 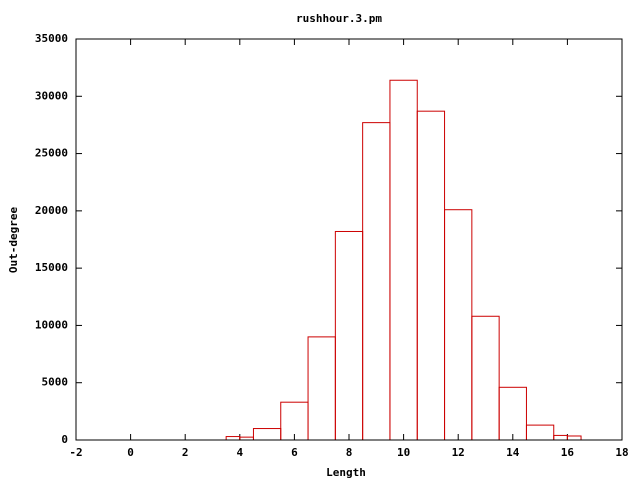 What do you see at coordinates (13, 240) in the screenshot?
I see `y-axis-label: Out-degree` at bounding box center [13, 240].